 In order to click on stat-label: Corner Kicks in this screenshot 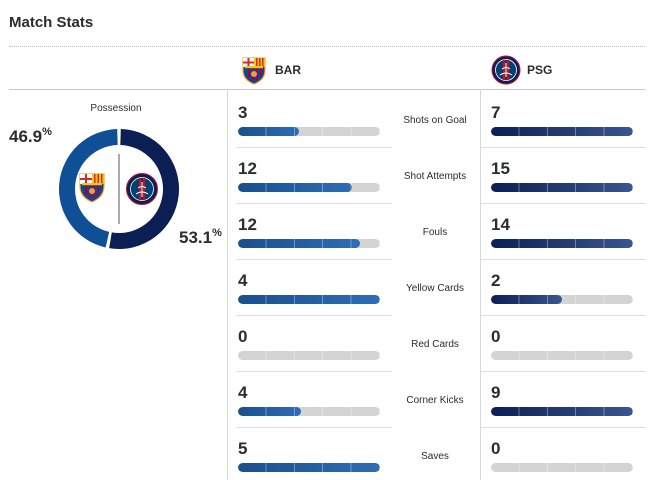, I will do `click(435, 400)`.